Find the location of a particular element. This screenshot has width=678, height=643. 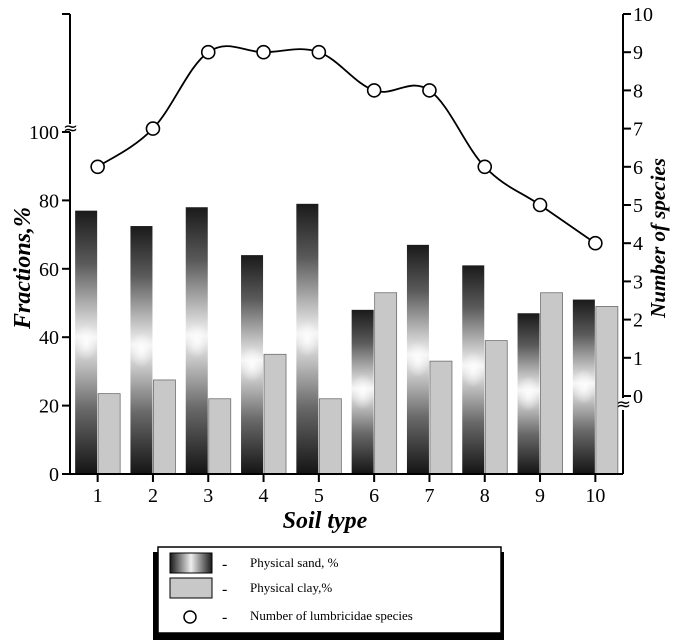

right-tick-label-10: 10 is located at coordinates (643, 15).